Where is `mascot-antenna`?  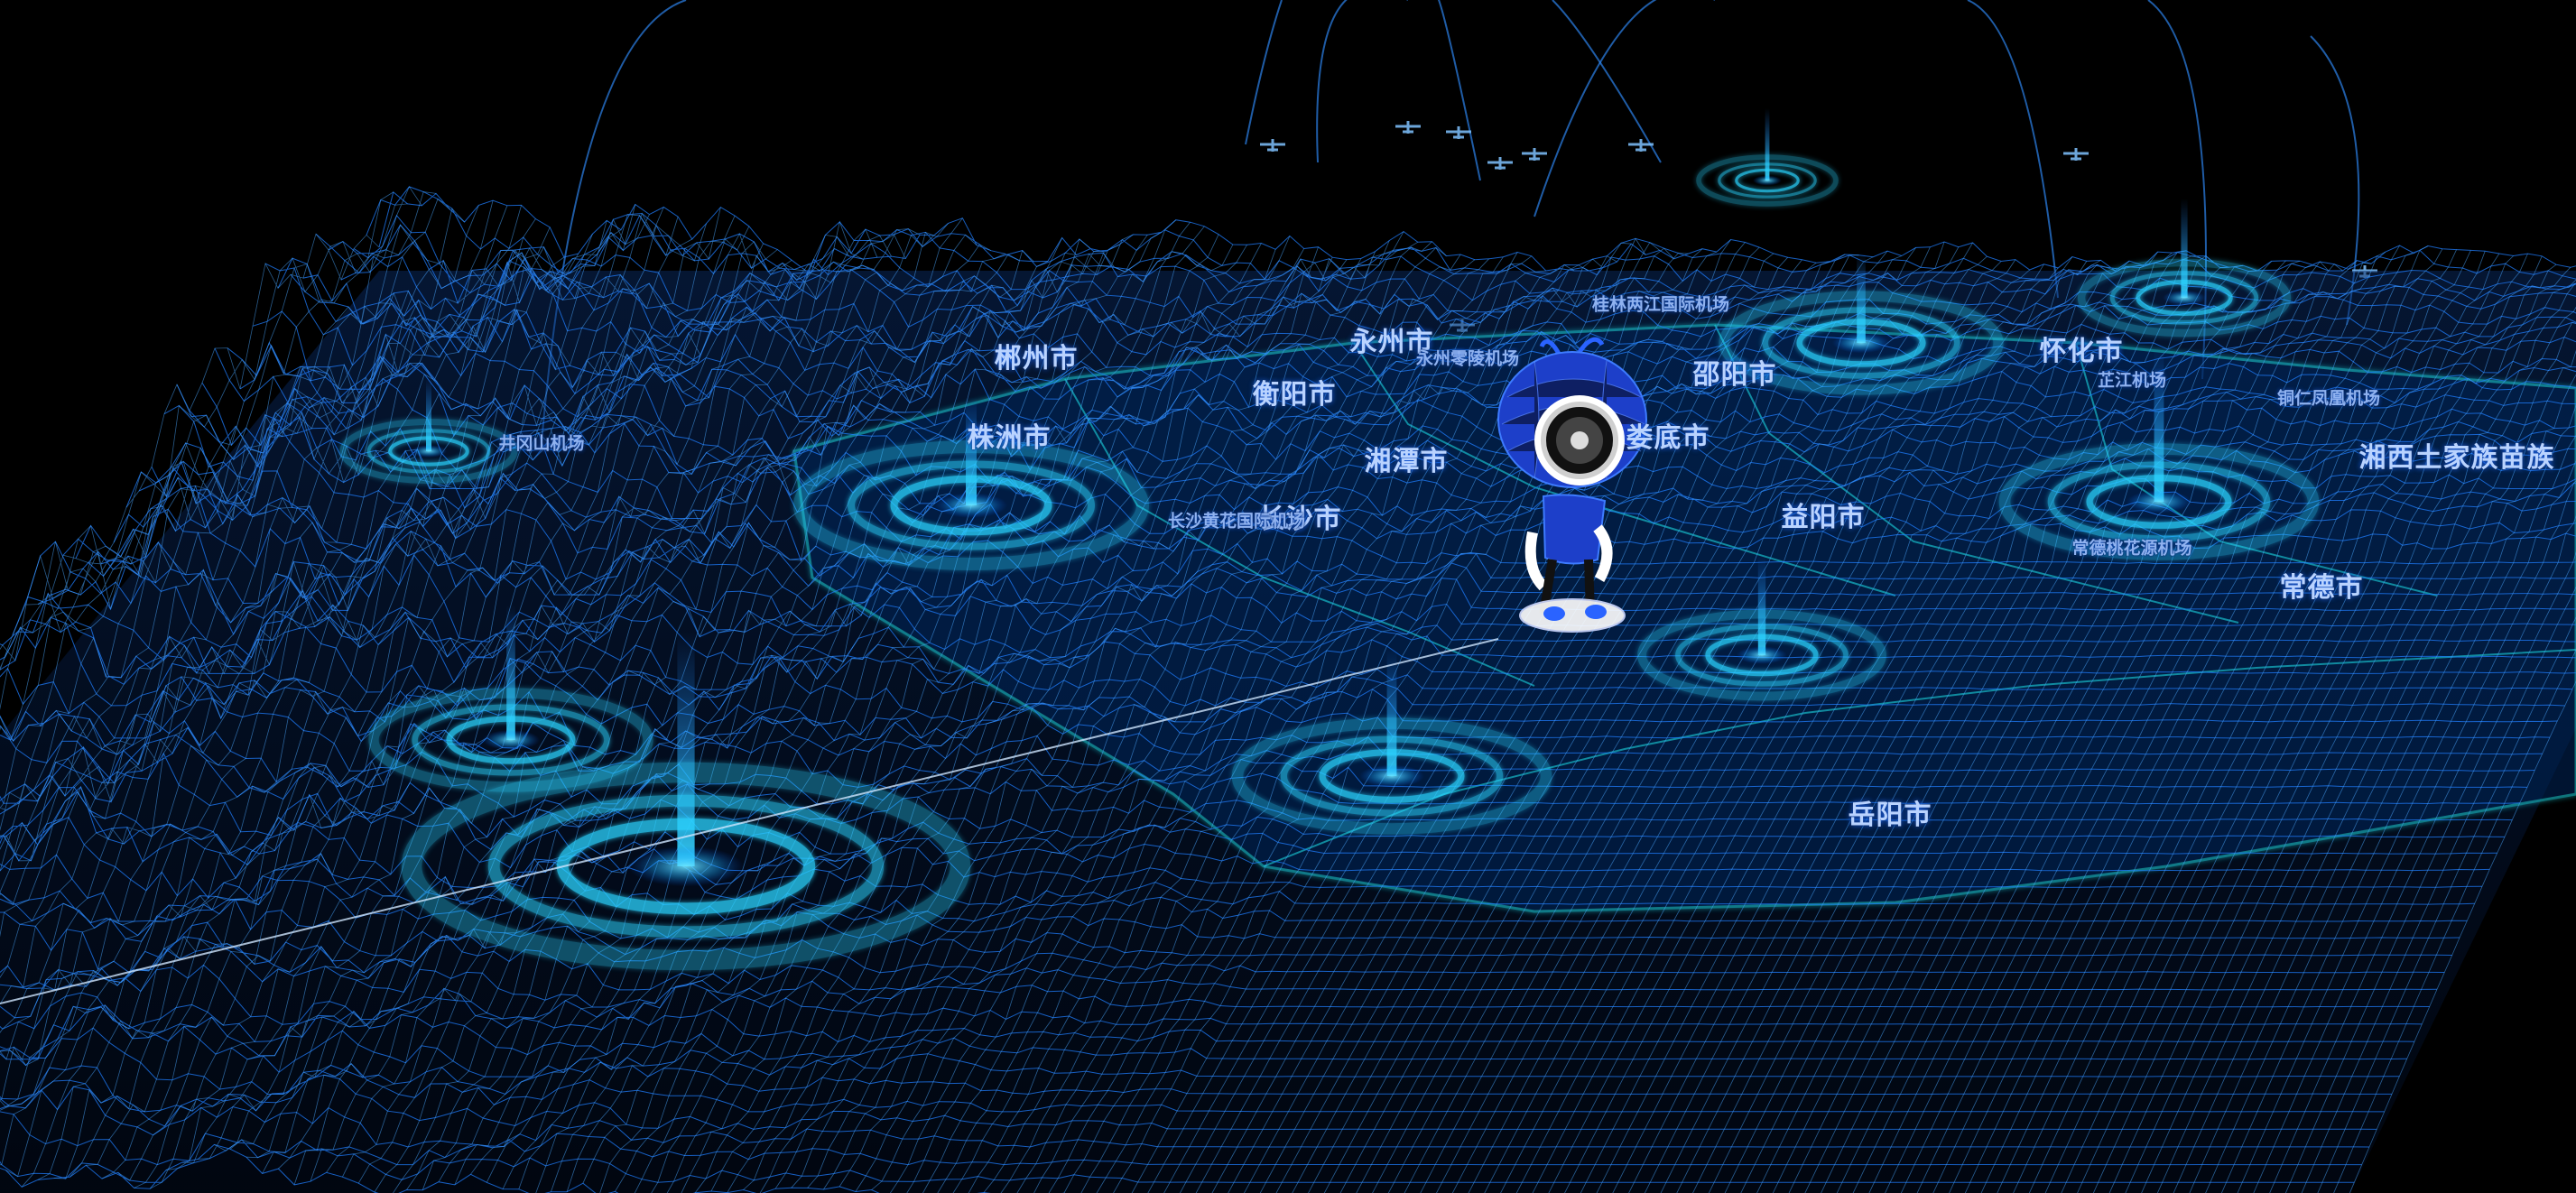
mascot-antenna is located at coordinates (1591, 345).